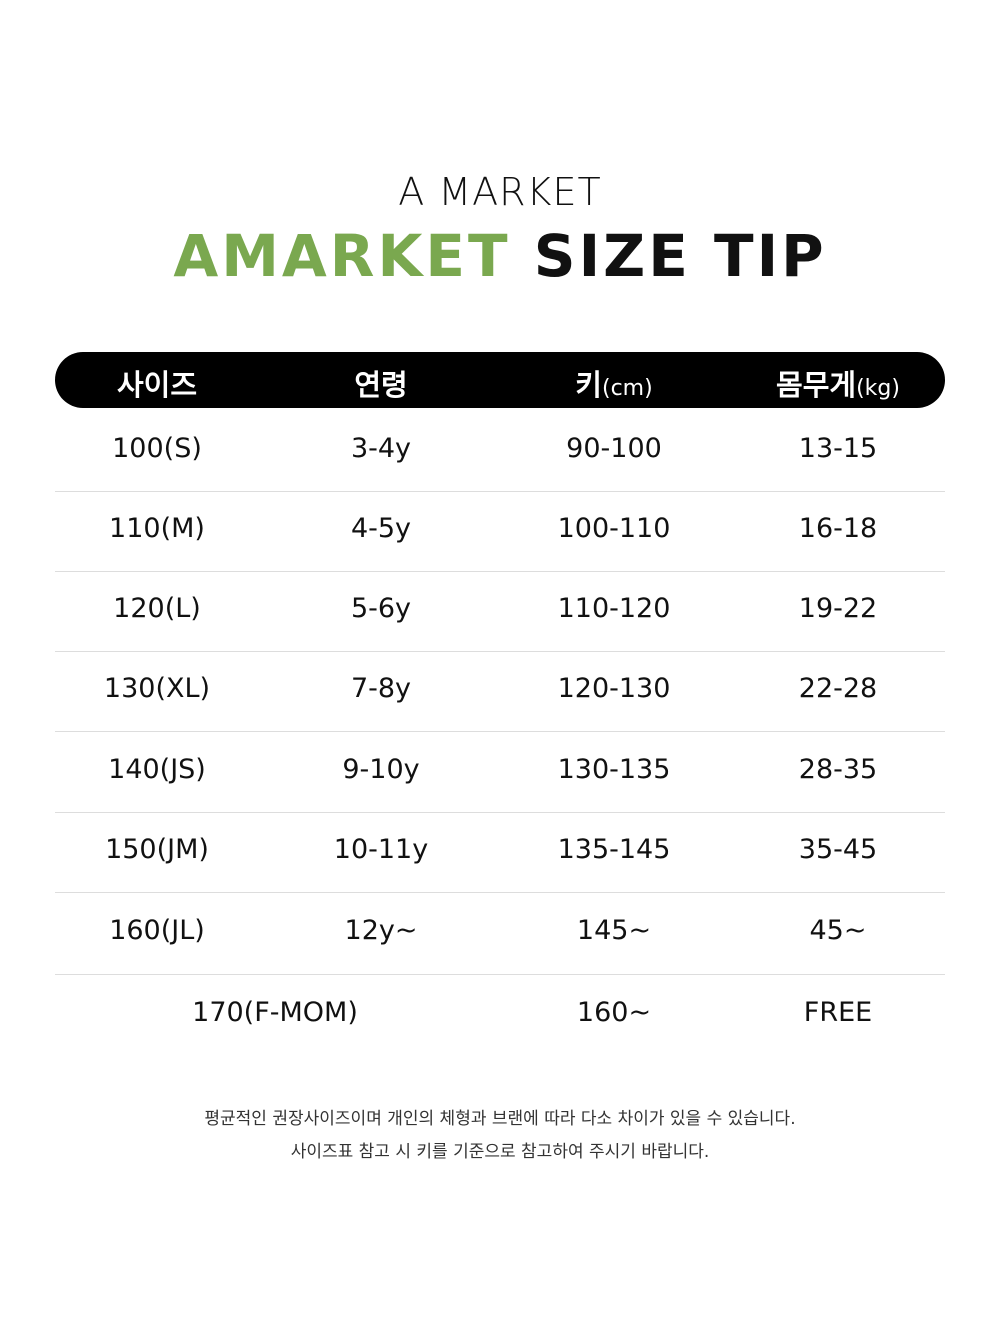 This screenshot has width=1000, height=1333. Describe the element at coordinates (500, 531) in the screenshot. I see `table-row: 110(M) 4-5y 100-110 16-18` at that location.